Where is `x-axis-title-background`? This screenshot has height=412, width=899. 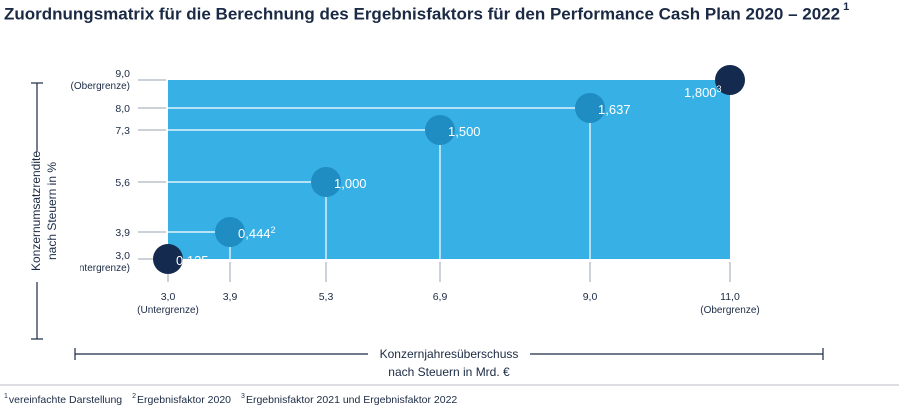 x-axis-title-background is located at coordinates (449, 353).